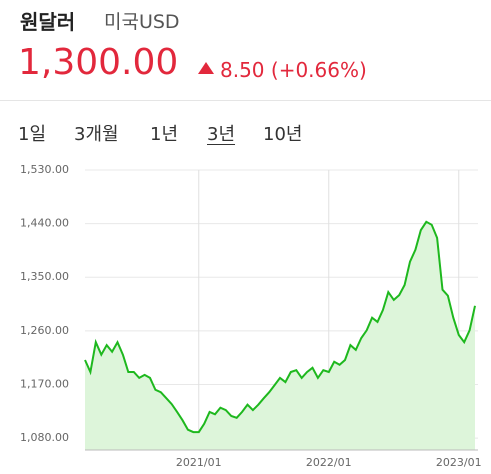 This screenshot has height=474, width=491. I want to click on x-tick-label: 2021/01, so click(199, 462).